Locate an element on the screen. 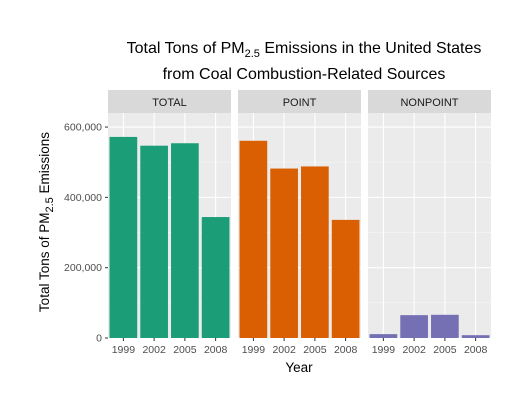 The height and width of the screenshot is (412, 529). x-axis-title: Year is located at coordinates (299, 367).